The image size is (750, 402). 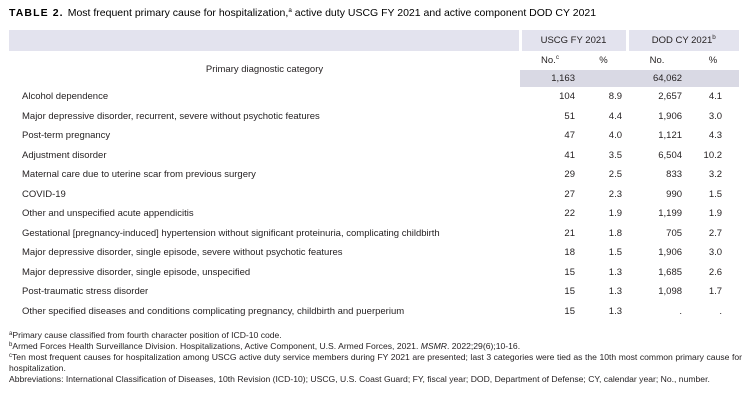 What do you see at coordinates (715, 214) in the screenshot?
I see `cell-dod-pct: 1.9` at bounding box center [715, 214].